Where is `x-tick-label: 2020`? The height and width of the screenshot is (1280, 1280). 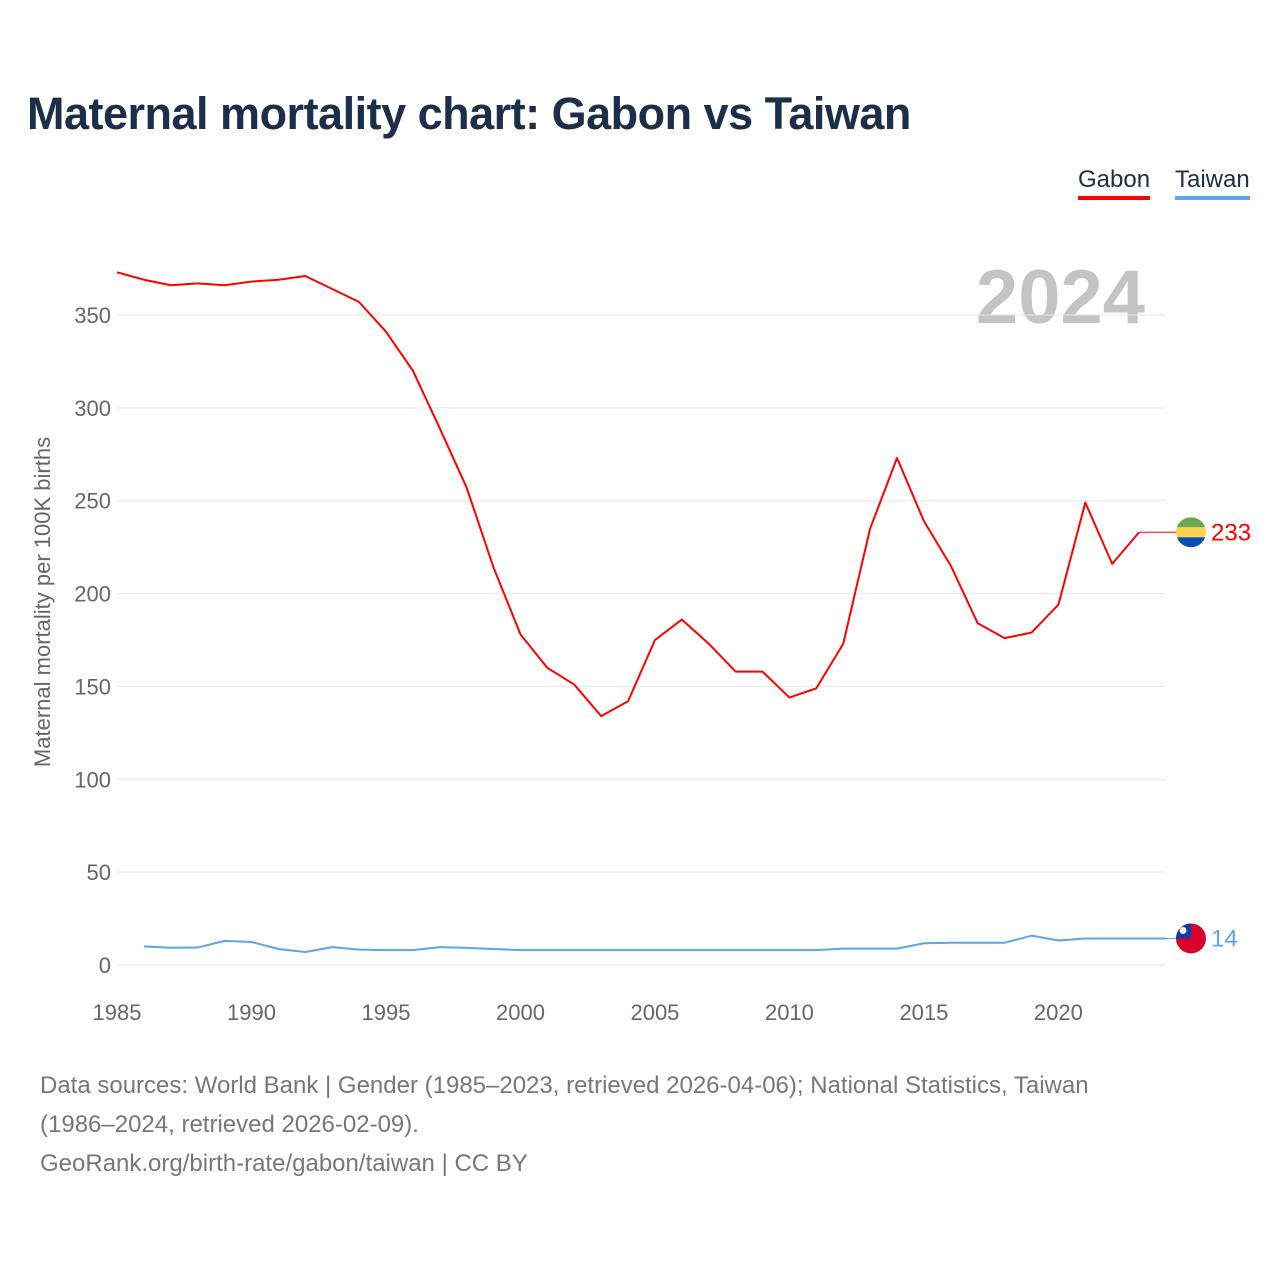
x-tick-label: 2020 is located at coordinates (1058, 1012).